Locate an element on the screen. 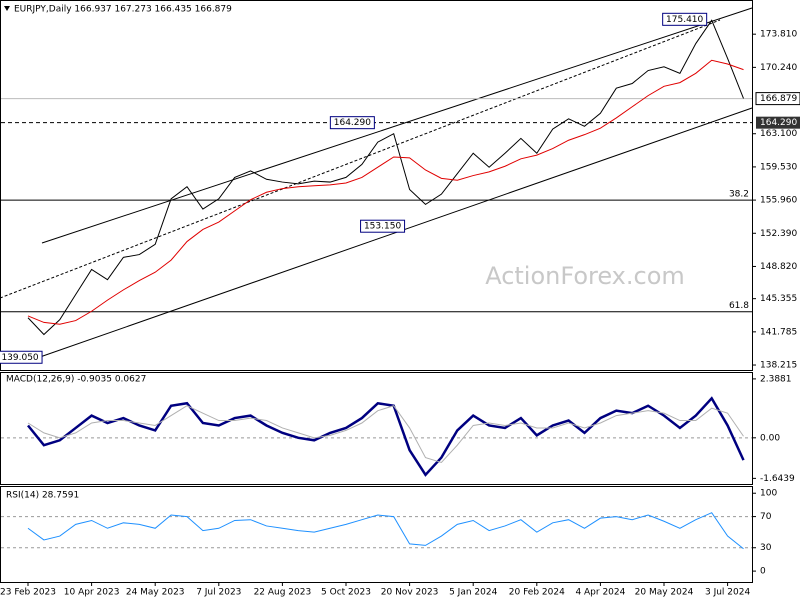 This screenshot has height=600, width=800. y-tick-label: 170.240 is located at coordinates (778, 68).